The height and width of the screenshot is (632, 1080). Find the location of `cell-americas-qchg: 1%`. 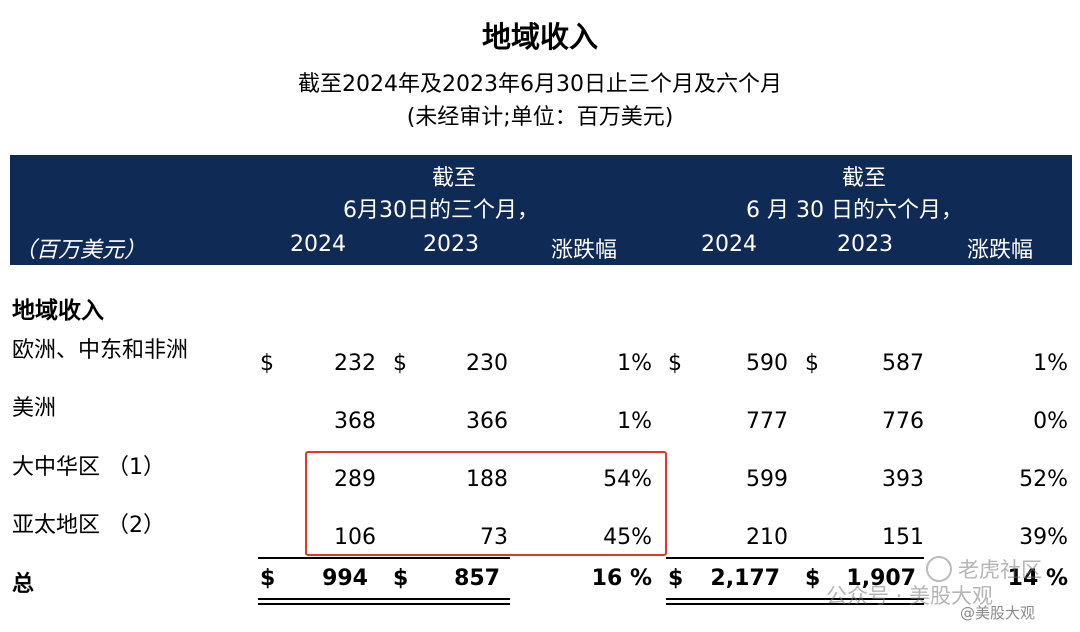

cell-americas-qchg: 1% is located at coordinates (634, 421).